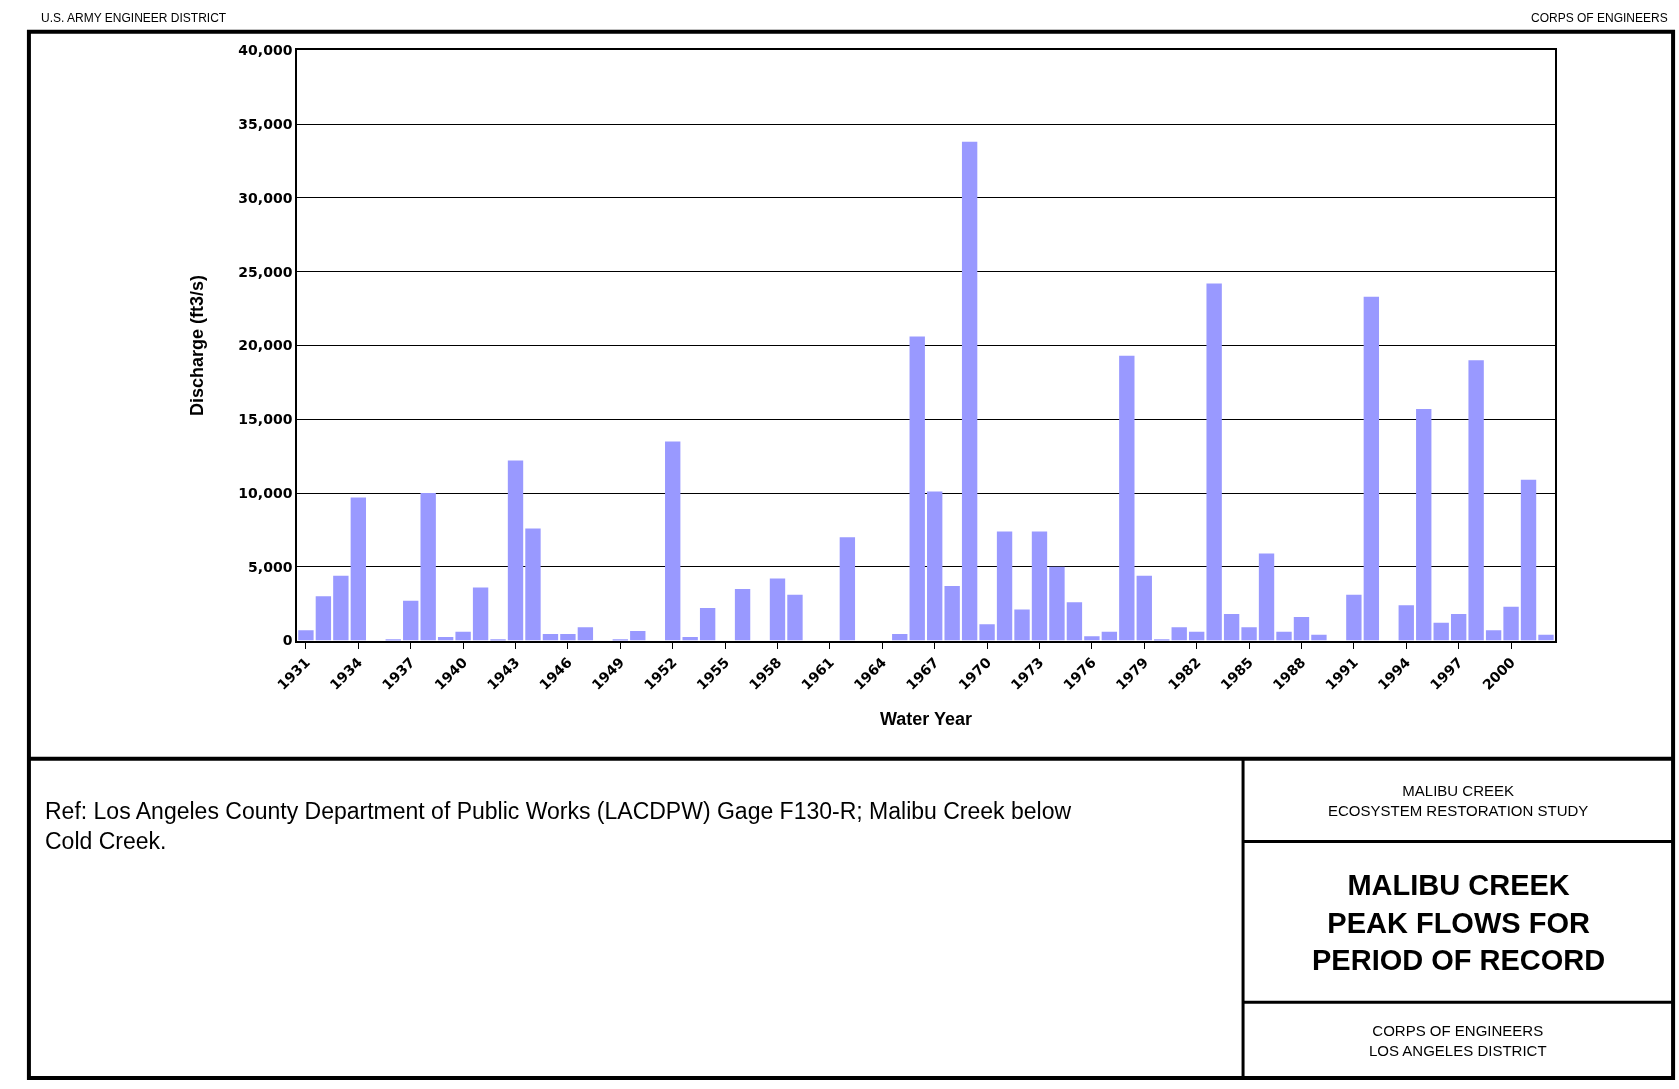 Image resolution: width=1679 pixels, height=1089 pixels. I want to click on x-axis-title: Water Year, so click(925, 718).